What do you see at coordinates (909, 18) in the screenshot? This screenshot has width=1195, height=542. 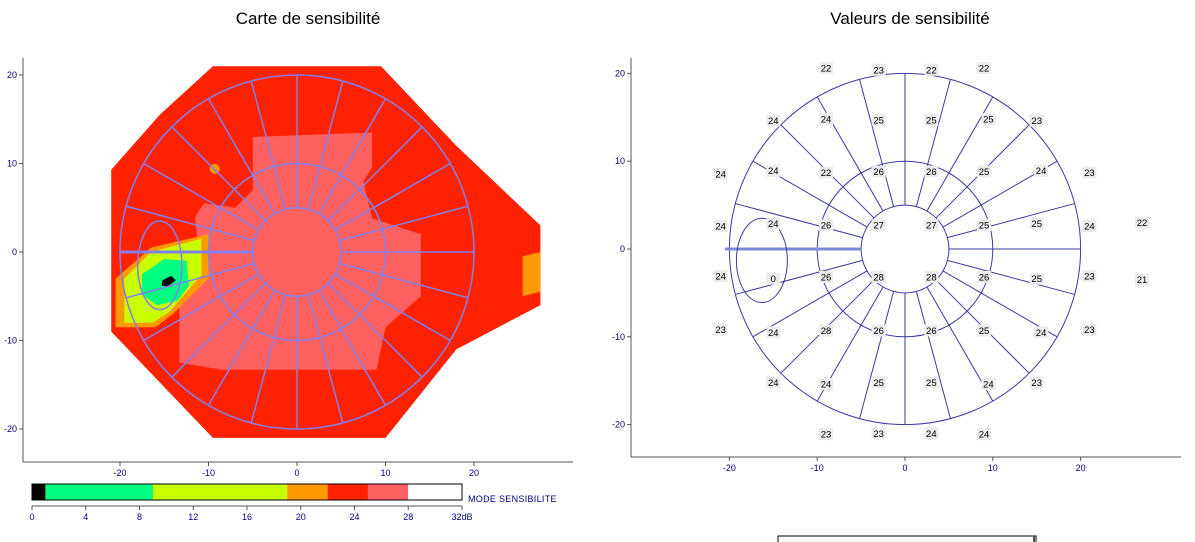 I see `right-chart-title: Valeurs de sensibilité` at bounding box center [909, 18].